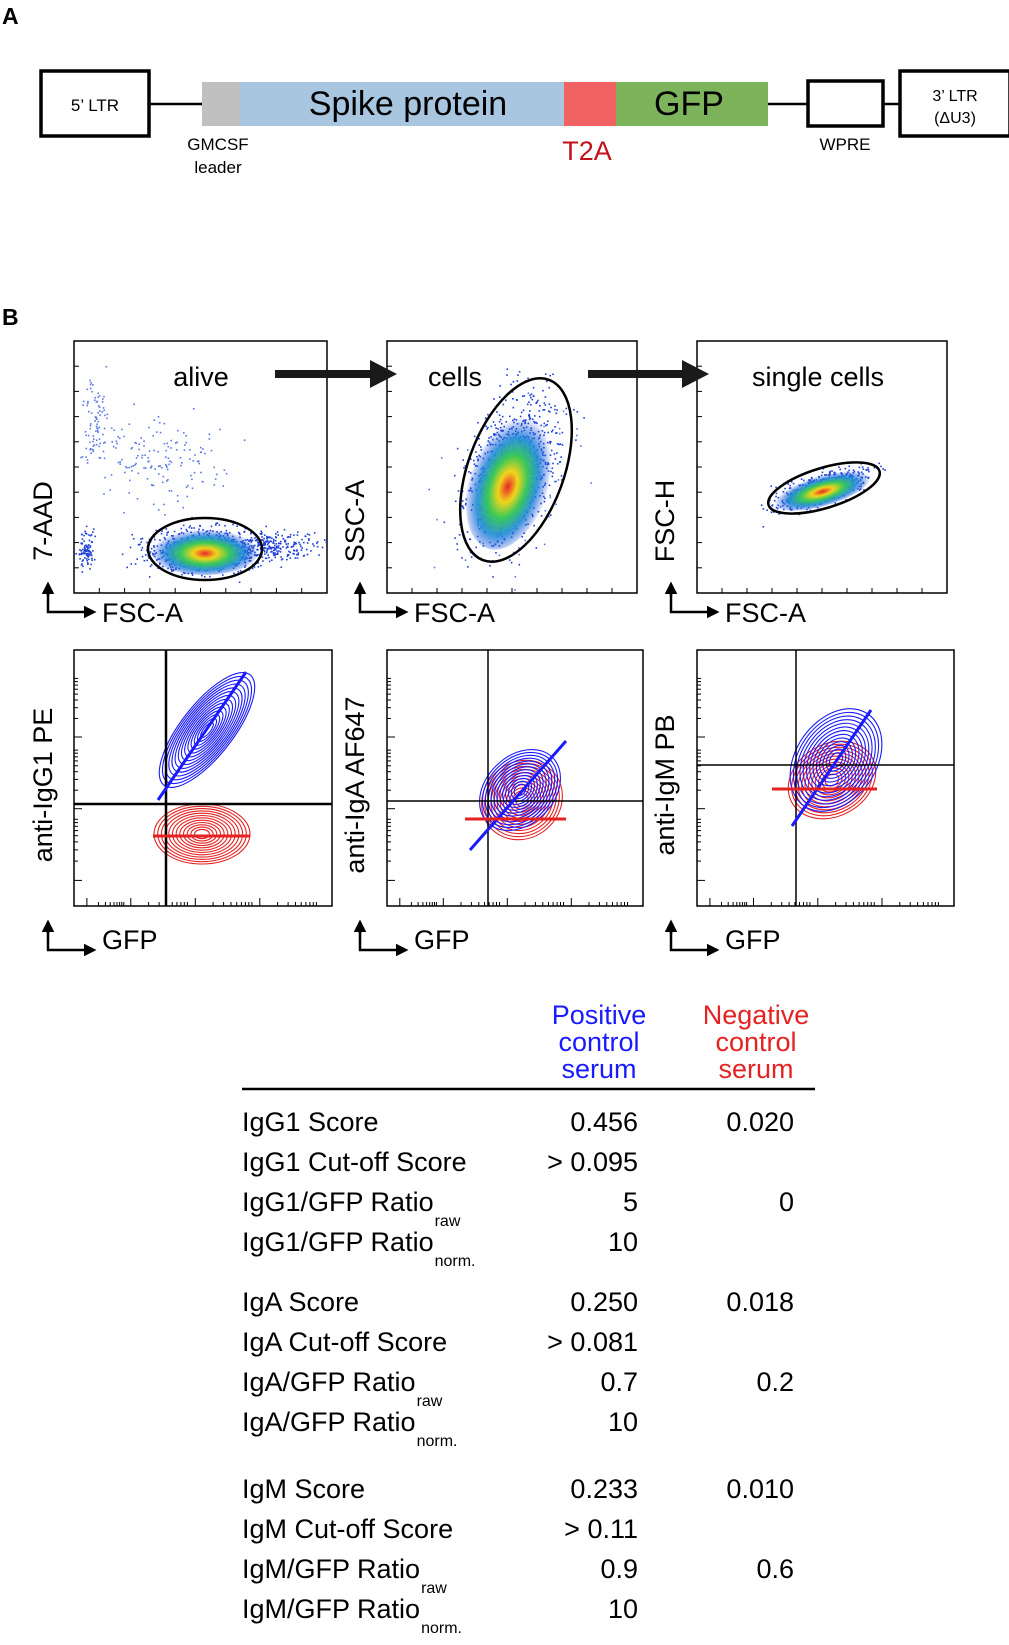 The height and width of the screenshot is (1645, 1009). I want to click on row-label-text: IgM Cut-off Score, so click(347, 1529).